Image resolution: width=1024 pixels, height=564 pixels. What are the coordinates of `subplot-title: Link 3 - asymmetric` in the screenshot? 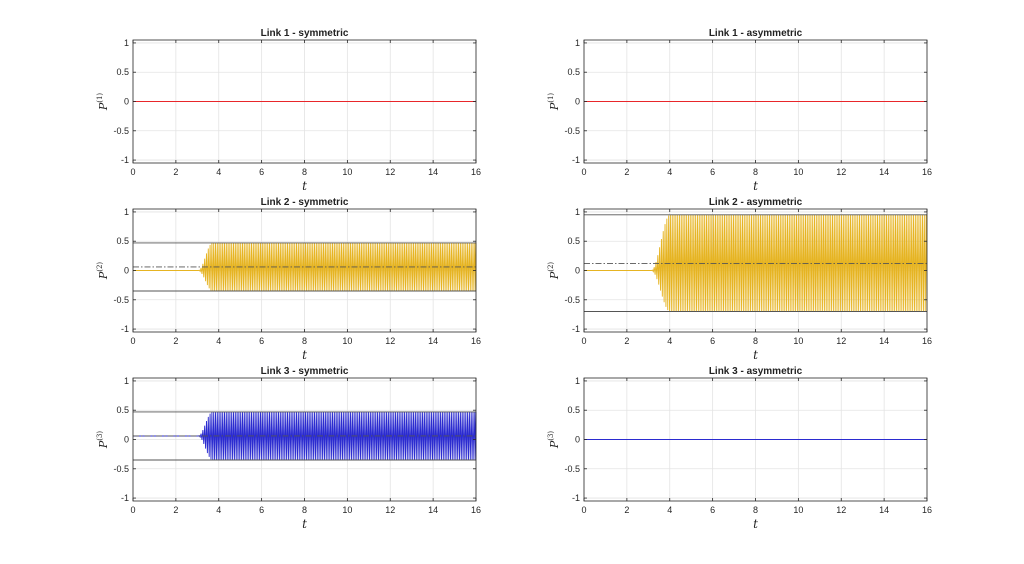 It's located at (756, 371).